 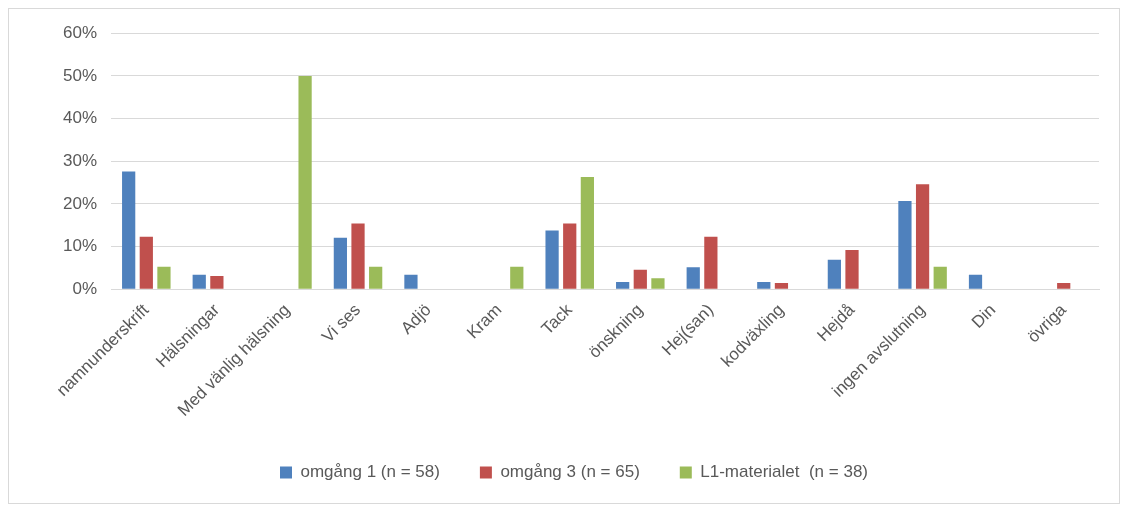 I want to click on x-tick-label: Din, so click(x=983, y=316).